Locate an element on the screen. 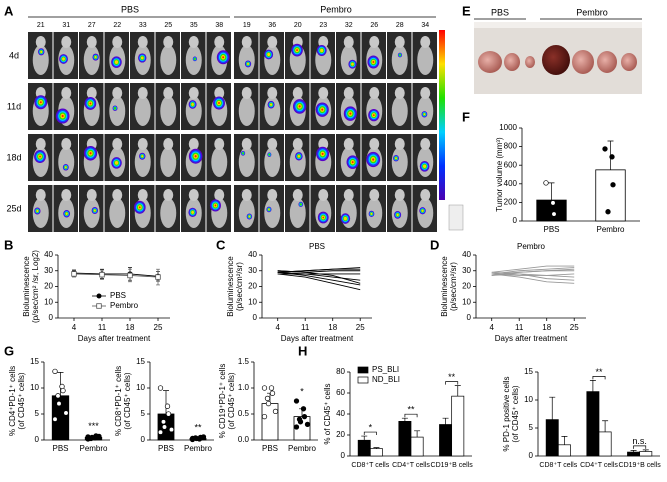 Image resolution: width=667 pixels, height=482 pixels. group-label: PBS is located at coordinates (130, 9).